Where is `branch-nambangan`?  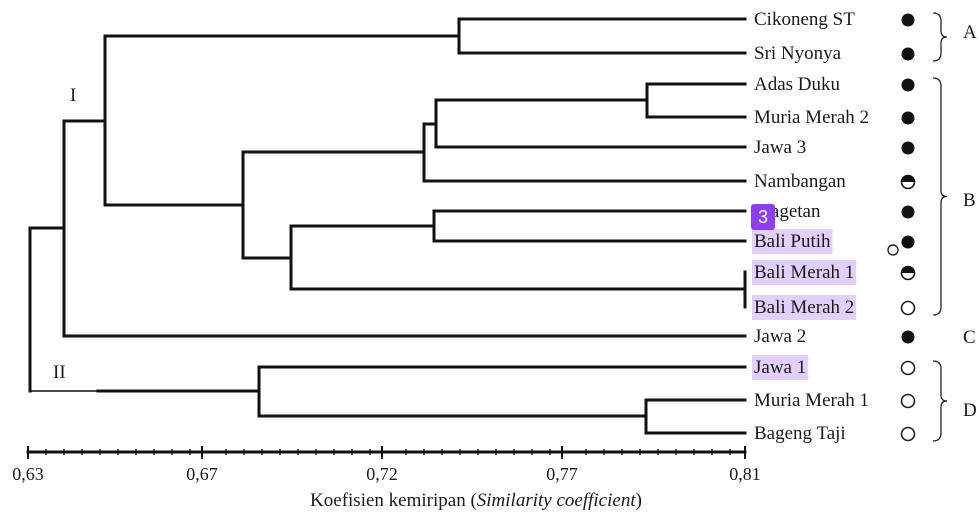 branch-nambangan is located at coordinates (584, 152).